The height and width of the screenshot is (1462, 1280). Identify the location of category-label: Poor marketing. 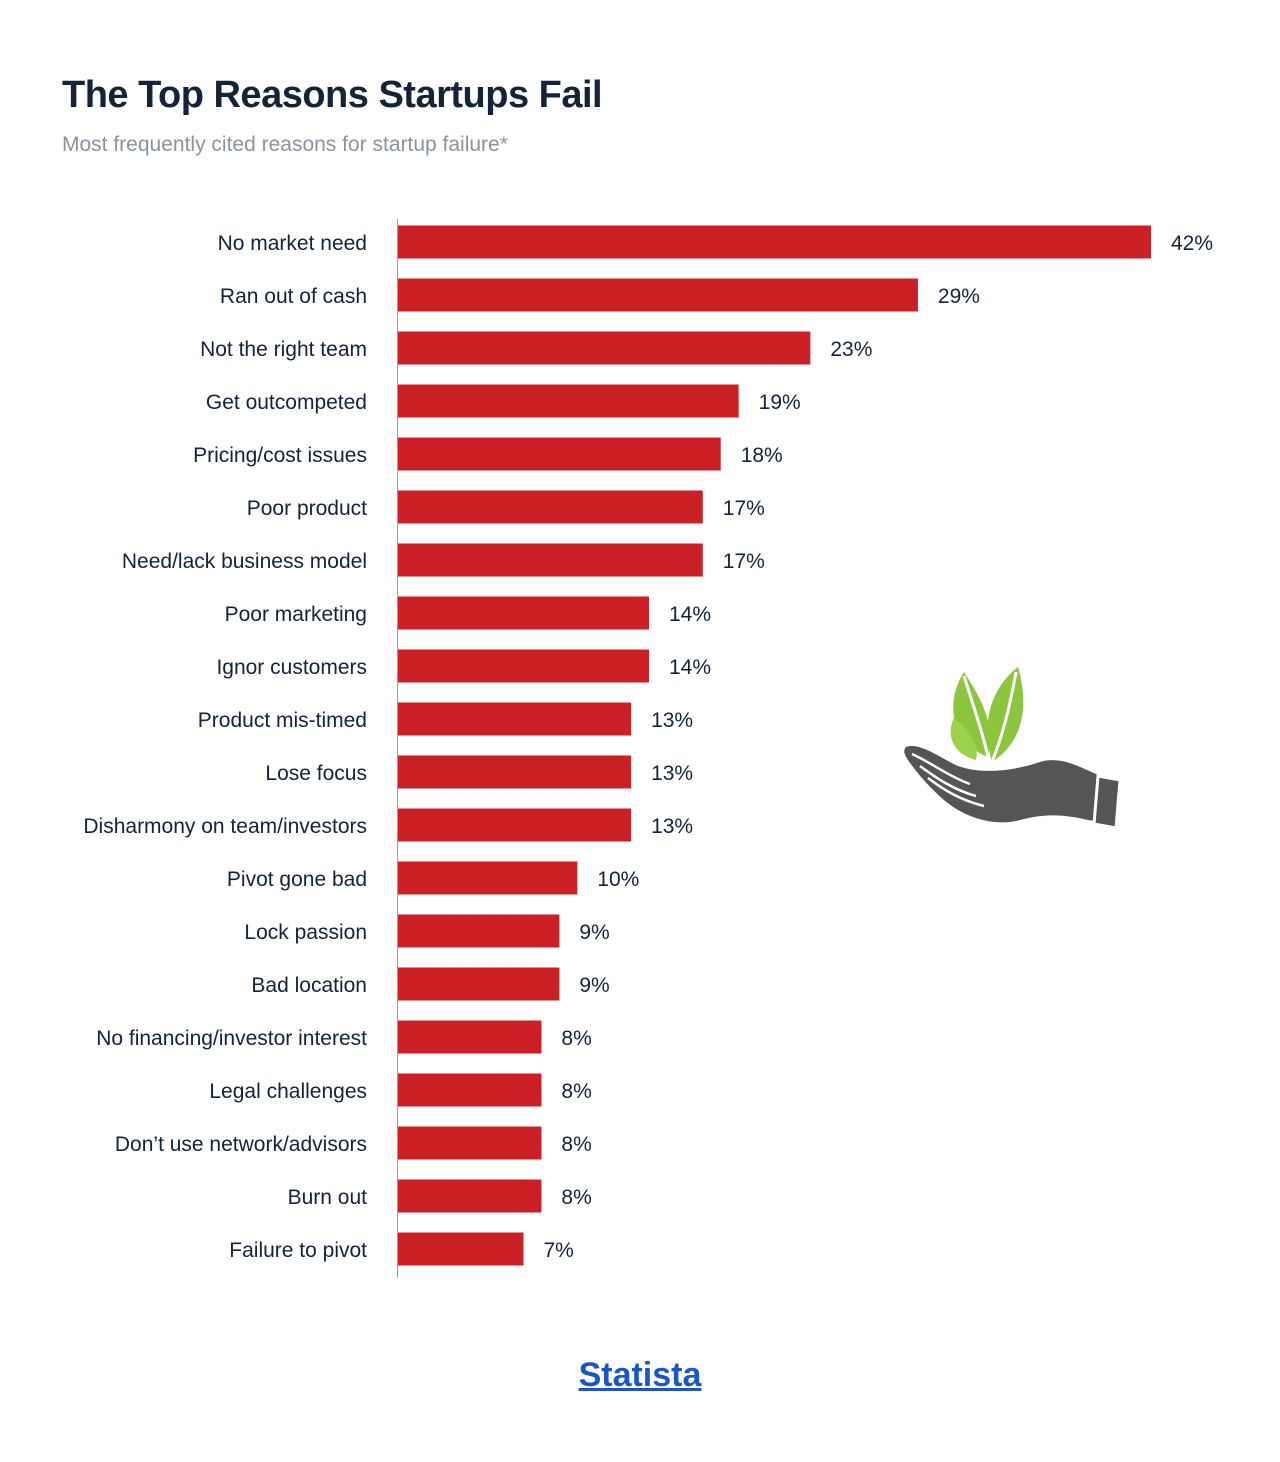
(296, 614).